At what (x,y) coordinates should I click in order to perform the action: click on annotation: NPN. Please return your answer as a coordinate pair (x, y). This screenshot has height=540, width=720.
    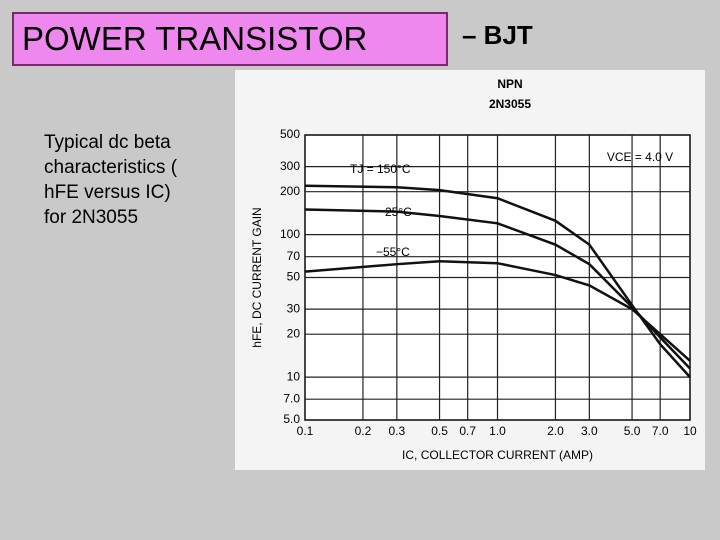
    Looking at the image, I should click on (509, 84).